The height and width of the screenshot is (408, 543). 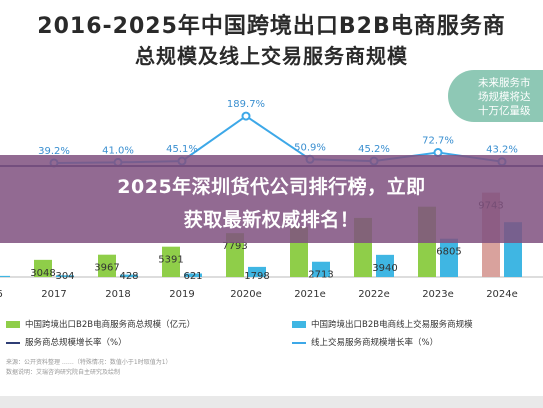 I want to click on chart-title-line2: 总规模及线上交易服务商规模, so click(x=271, y=56).